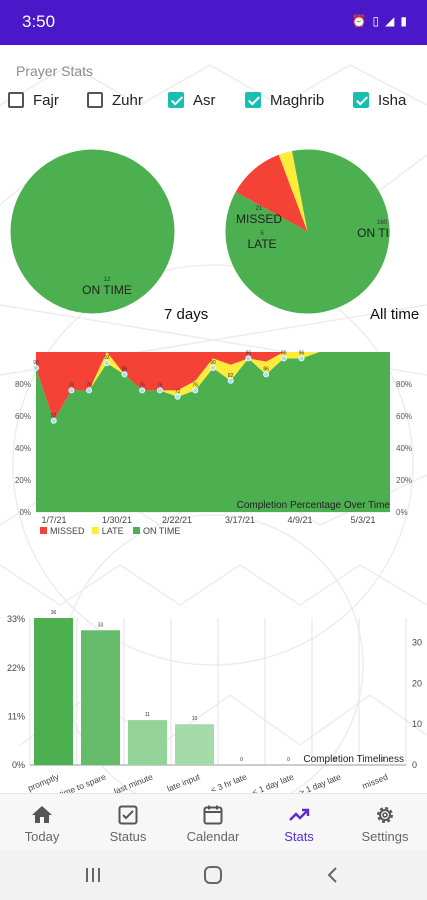 The image size is (427, 900). Describe the element at coordinates (23, 416) in the screenshot. I see `y-tick-left: 60%` at that location.